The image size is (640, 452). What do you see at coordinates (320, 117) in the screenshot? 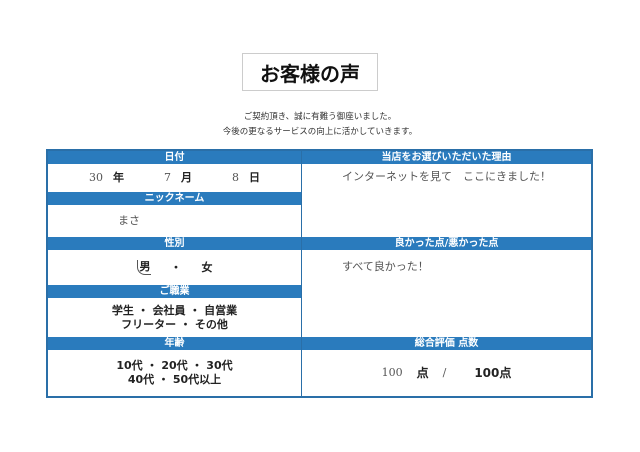
I see `intro-line-1: ご契約頂き、誠に有難う御座いました。` at bounding box center [320, 117].